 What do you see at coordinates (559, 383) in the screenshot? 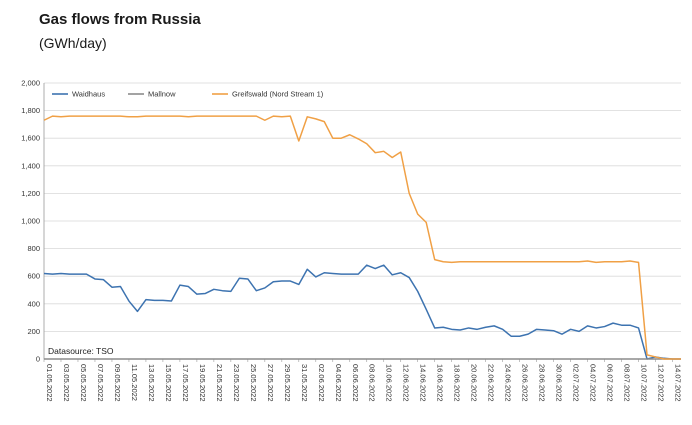
I see `x-tick-label: 30.06.2022` at bounding box center [559, 383].